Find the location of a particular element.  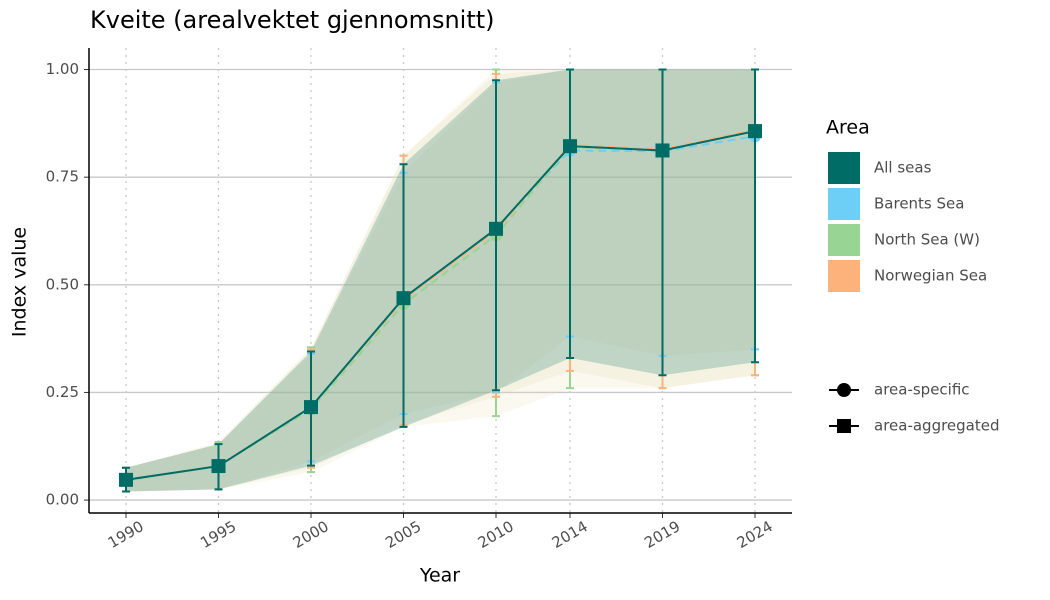

y-tick-label: 0.75 is located at coordinates (62, 177).